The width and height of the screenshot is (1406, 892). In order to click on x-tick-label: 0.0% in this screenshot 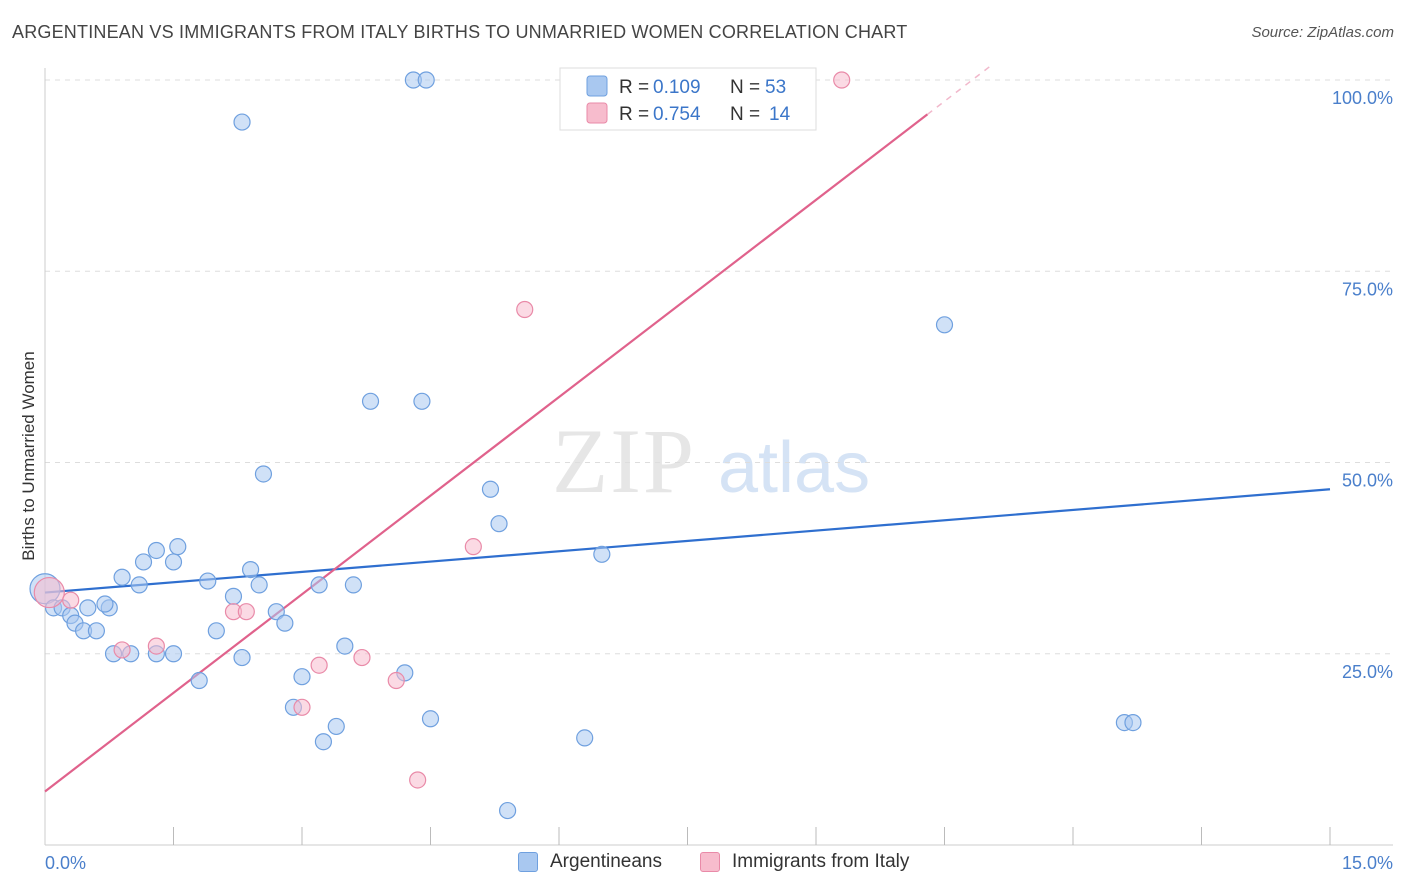, I will do `click(65, 863)`.